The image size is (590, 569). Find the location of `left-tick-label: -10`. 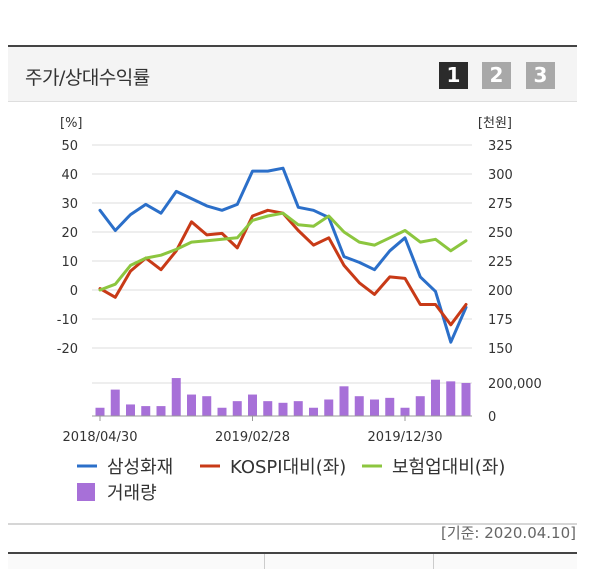

left-tick-label: -10 is located at coordinates (67, 320).